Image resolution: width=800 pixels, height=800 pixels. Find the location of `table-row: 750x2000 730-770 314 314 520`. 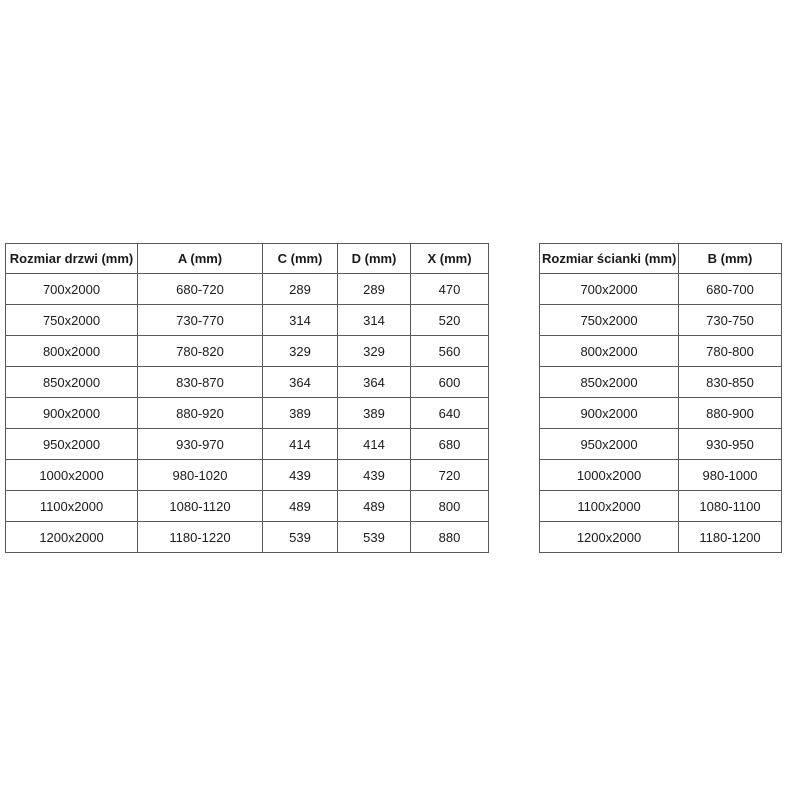

table-row: 750x2000 730-770 314 314 520 is located at coordinates (247, 320).